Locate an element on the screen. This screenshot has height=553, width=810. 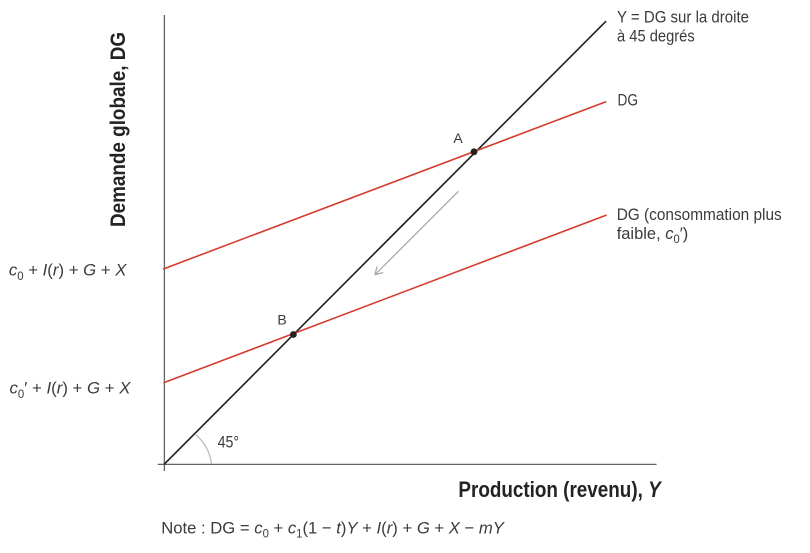
svg-text: c0 + I(r) + G + X is located at coordinates (68, 272).